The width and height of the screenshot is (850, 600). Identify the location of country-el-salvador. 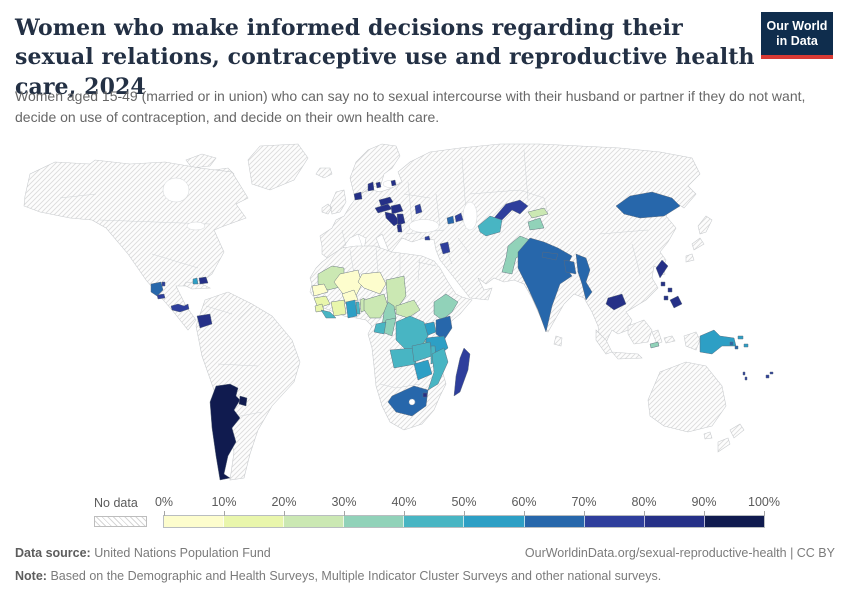
(161, 296).